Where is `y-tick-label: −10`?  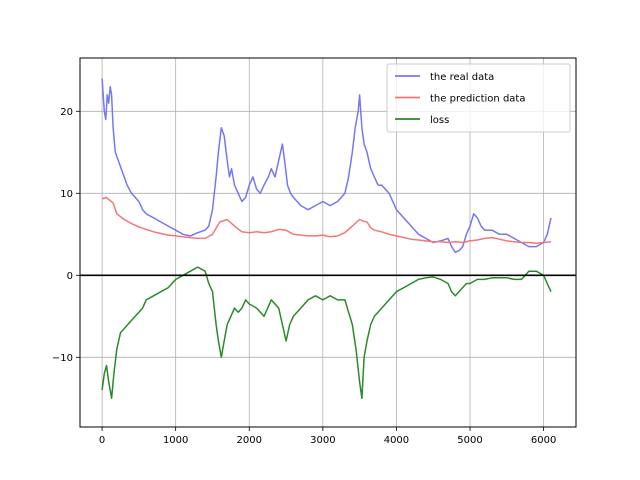
y-tick-label: −10 is located at coordinates (62, 358).